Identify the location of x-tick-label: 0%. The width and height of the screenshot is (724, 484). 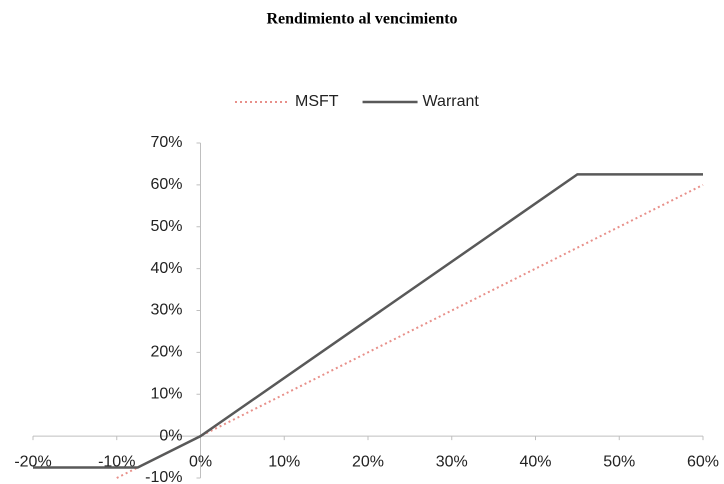
(200, 461).